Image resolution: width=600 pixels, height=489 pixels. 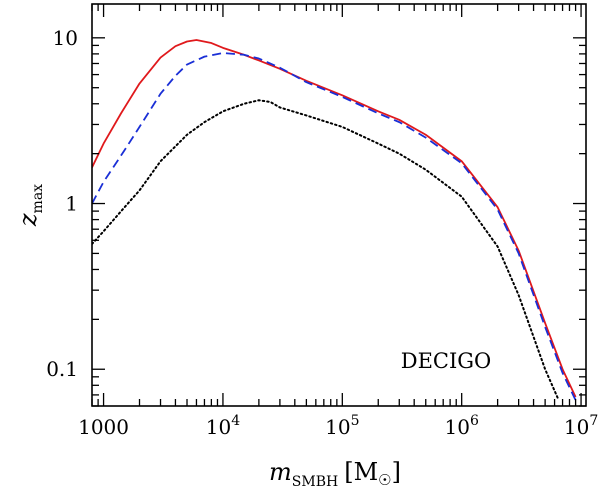 I want to click on x-tick-label: 10⁵, so click(x=342, y=426).